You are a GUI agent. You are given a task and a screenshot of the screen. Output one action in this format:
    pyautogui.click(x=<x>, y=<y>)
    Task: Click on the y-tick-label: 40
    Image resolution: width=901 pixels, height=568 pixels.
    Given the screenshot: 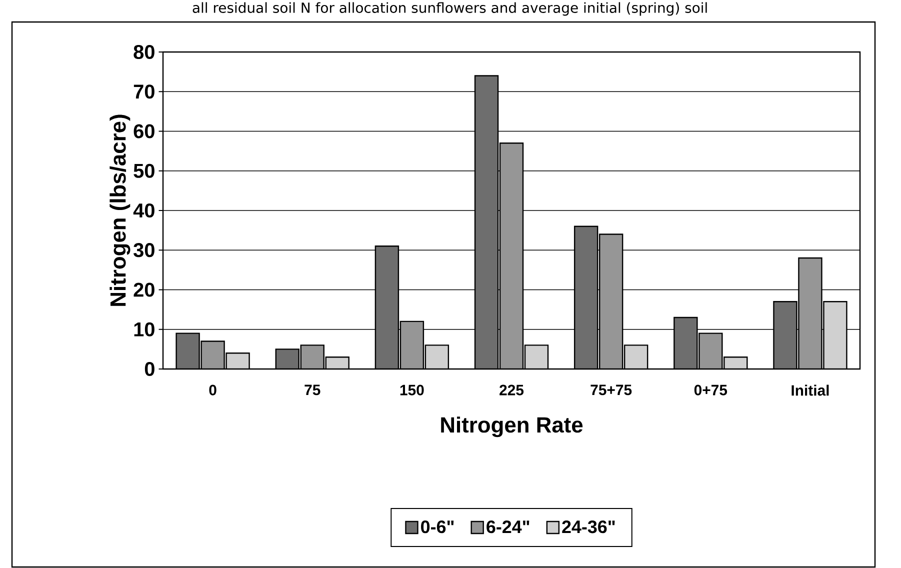 What is the action you would take?
    pyautogui.click(x=143, y=210)
    